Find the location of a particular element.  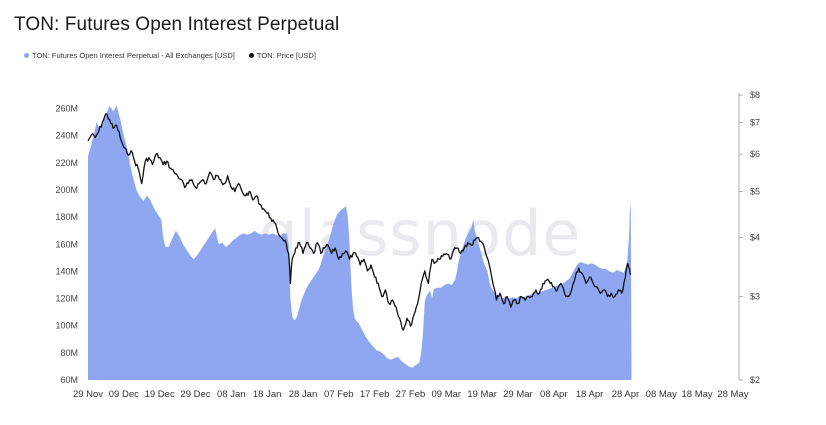

x-axis-tick-label: 09 Dec is located at coordinates (124, 394).